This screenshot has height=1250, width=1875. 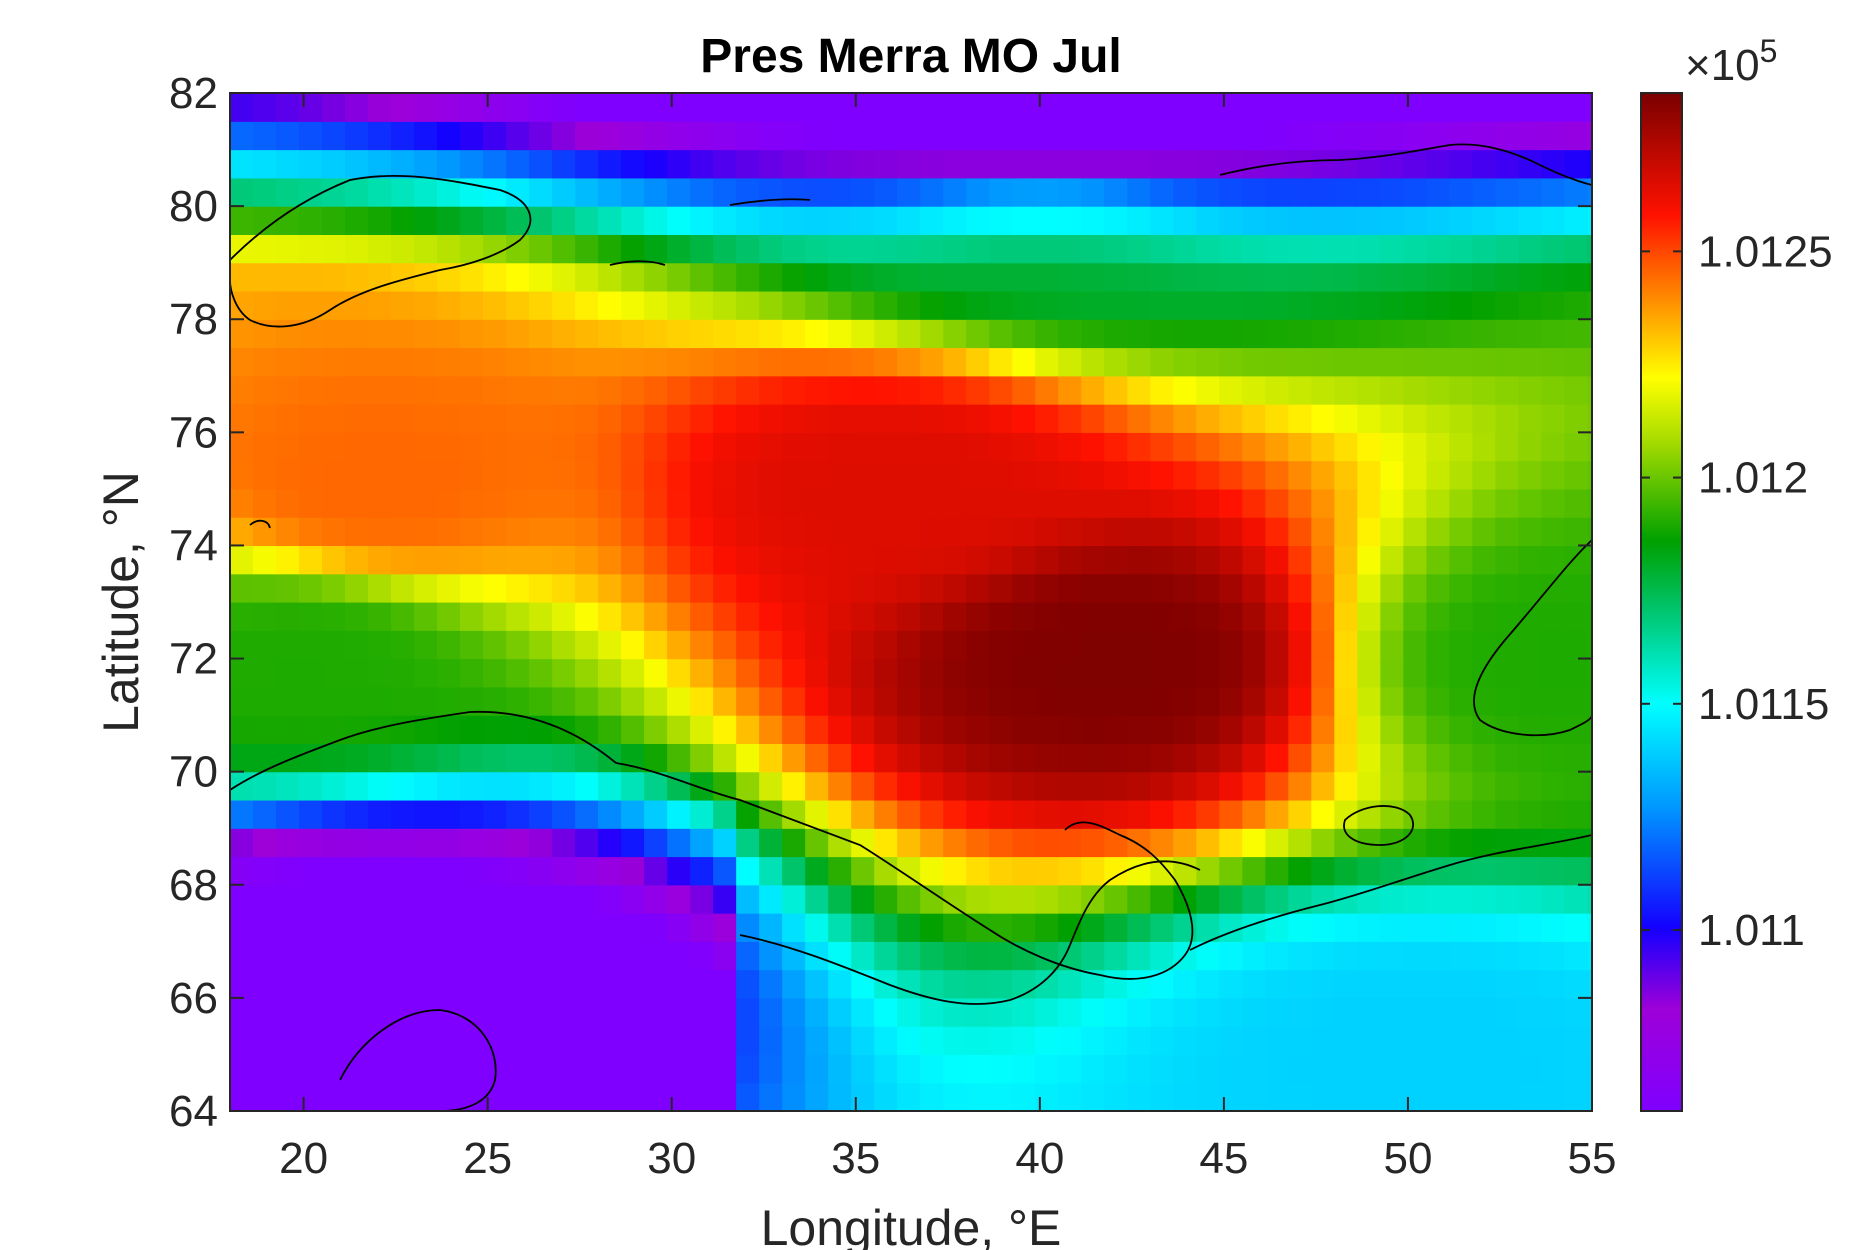 What do you see at coordinates (770, 202) in the screenshot?
I see `coastline-island-north` at bounding box center [770, 202].